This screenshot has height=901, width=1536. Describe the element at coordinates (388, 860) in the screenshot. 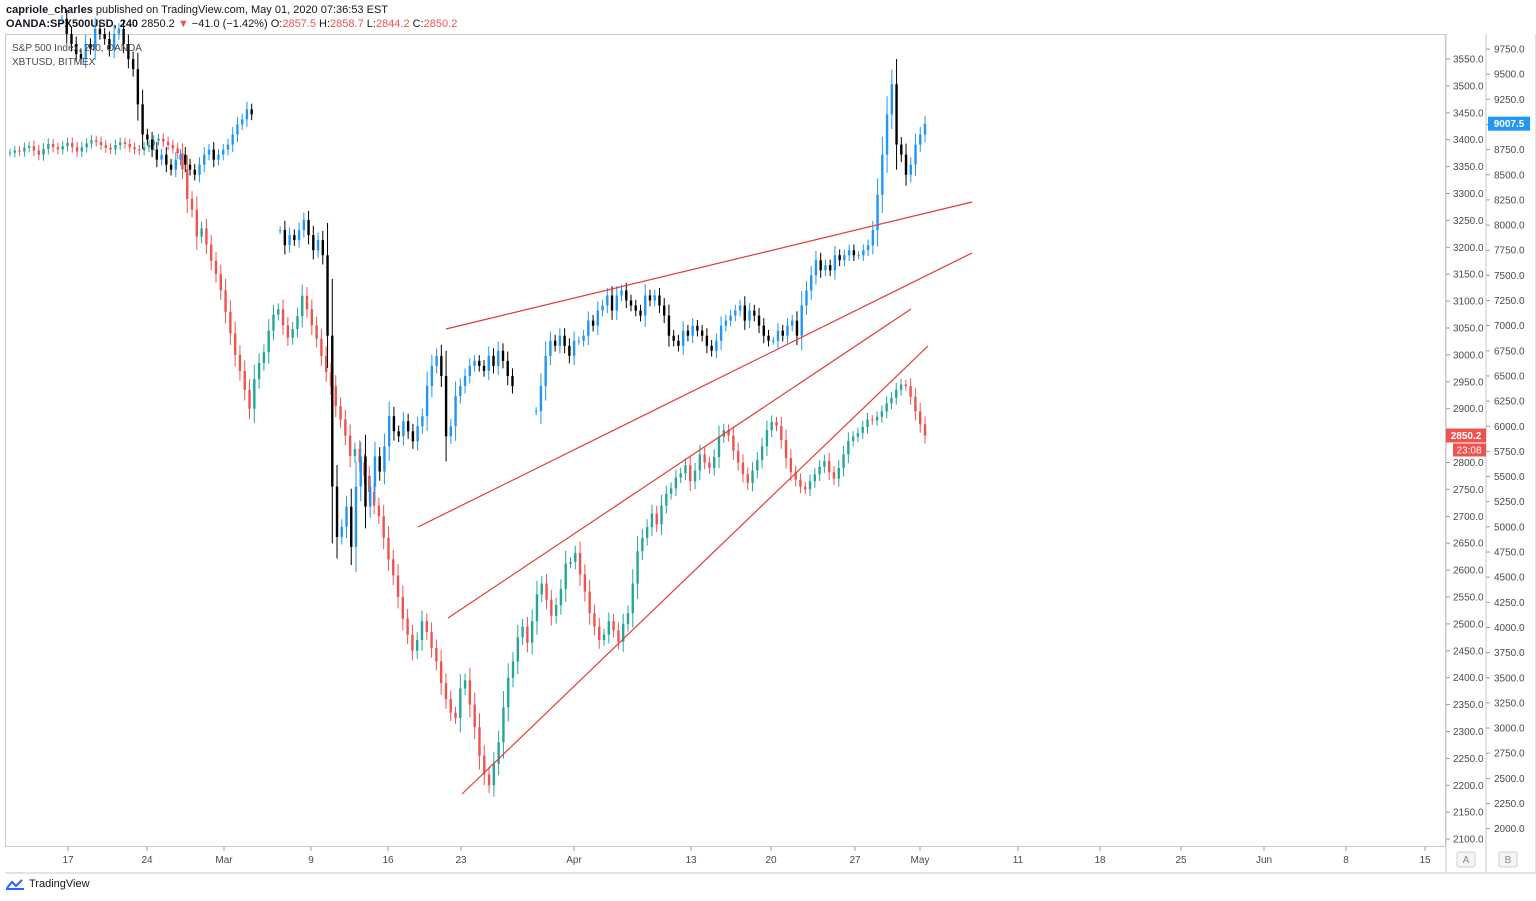

I see `x-axis-label: 16` at that location.